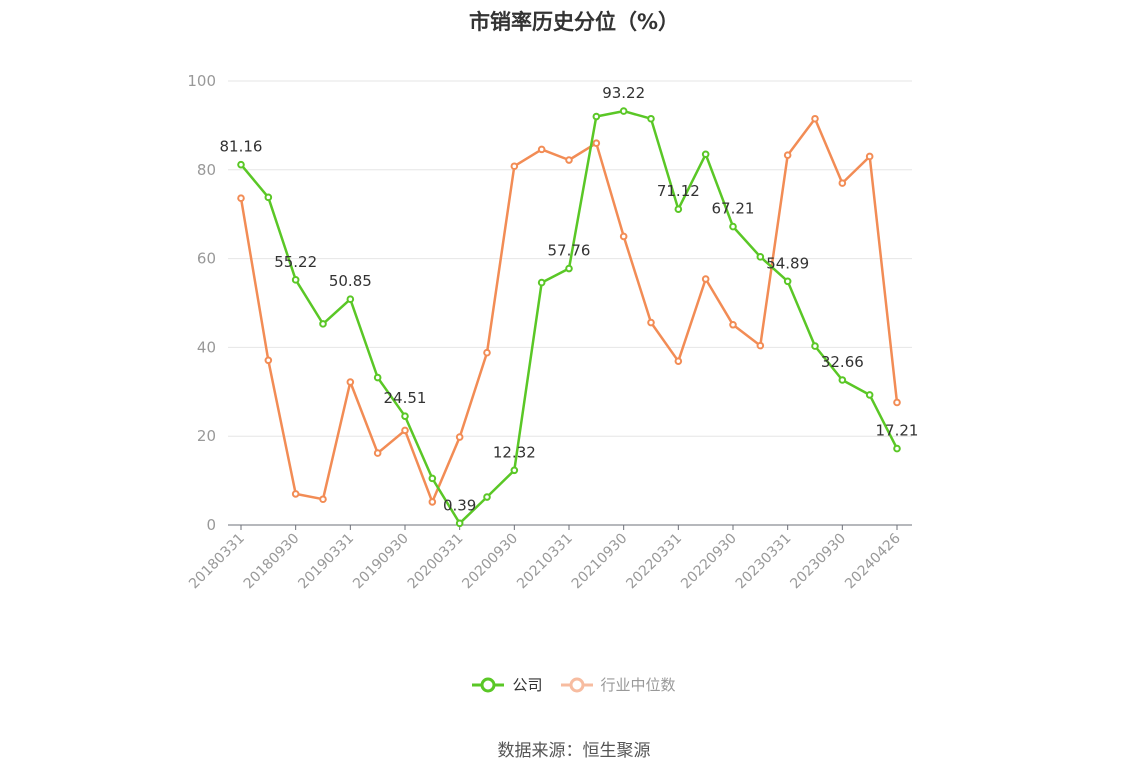 This screenshot has width=1148, height=776. I want to click on legend: 公司 行业中位数, so click(574, 684).